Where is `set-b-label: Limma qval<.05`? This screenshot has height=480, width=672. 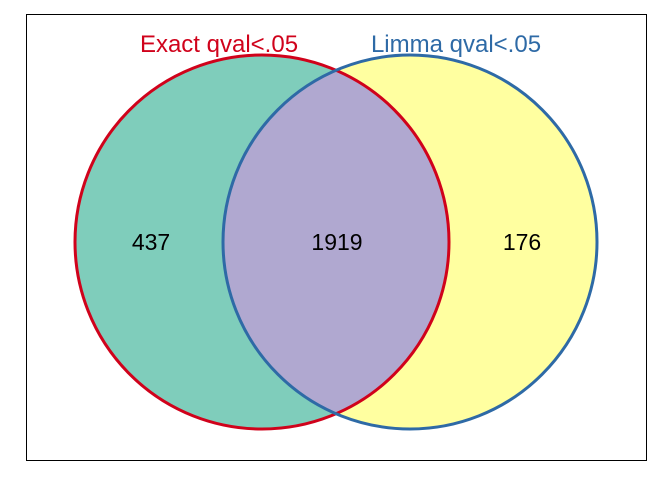 set-b-label: Limma qval<.05 is located at coordinates (456, 44).